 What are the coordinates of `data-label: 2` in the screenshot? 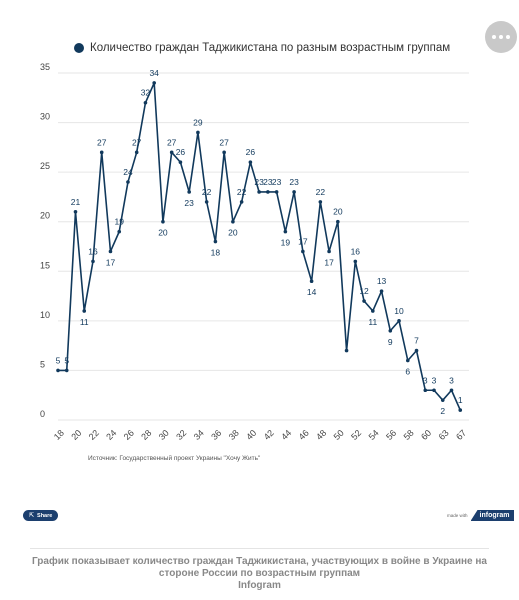 It's located at (442, 411).